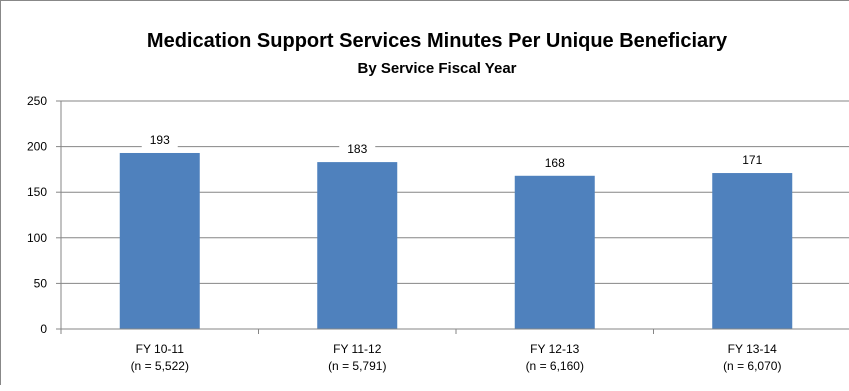  I want to click on y-tick-label: 150, so click(37, 192).